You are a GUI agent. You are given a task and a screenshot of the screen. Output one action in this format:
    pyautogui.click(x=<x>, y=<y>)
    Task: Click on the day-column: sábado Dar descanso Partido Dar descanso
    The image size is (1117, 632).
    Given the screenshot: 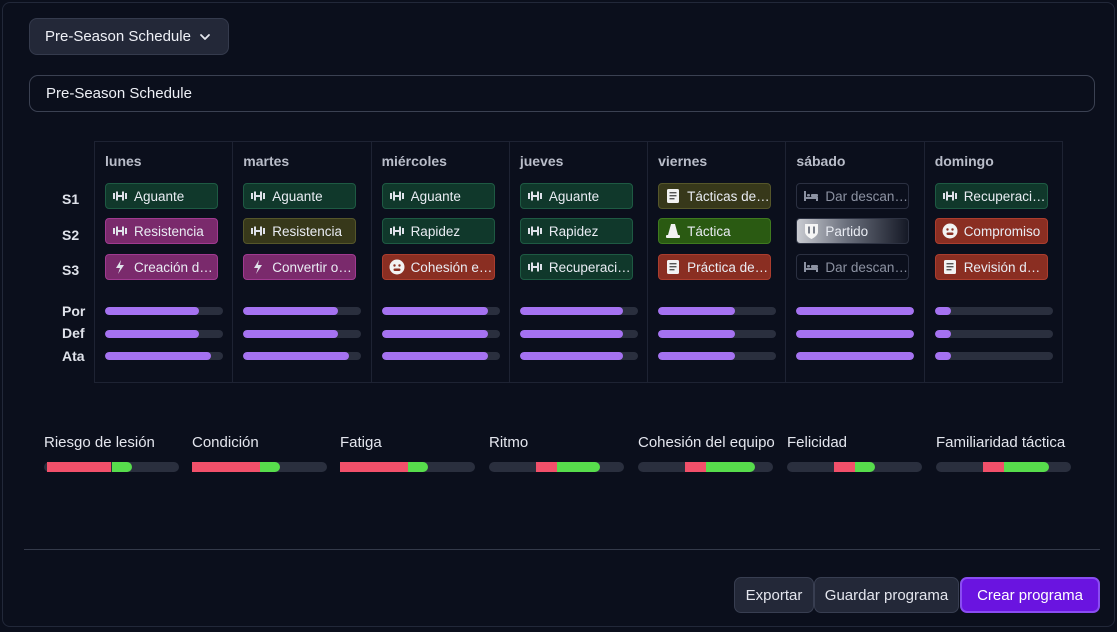 What is the action you would take?
    pyautogui.click(x=855, y=262)
    